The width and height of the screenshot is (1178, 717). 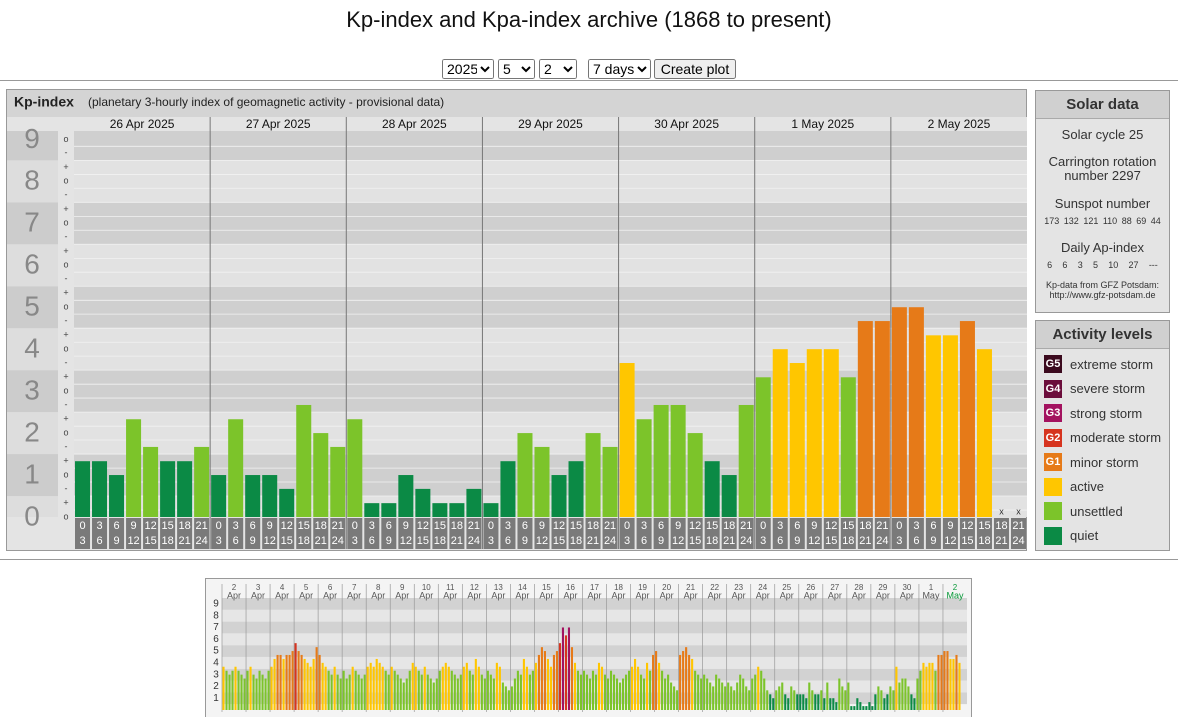 I want to click on sunspot-value: 132, so click(x=1071, y=221).